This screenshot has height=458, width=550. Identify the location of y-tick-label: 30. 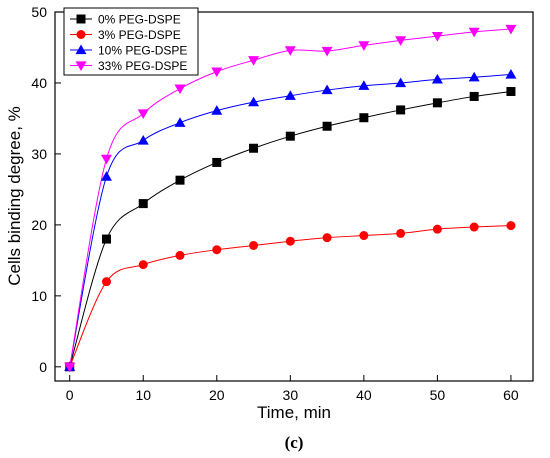
(39, 154).